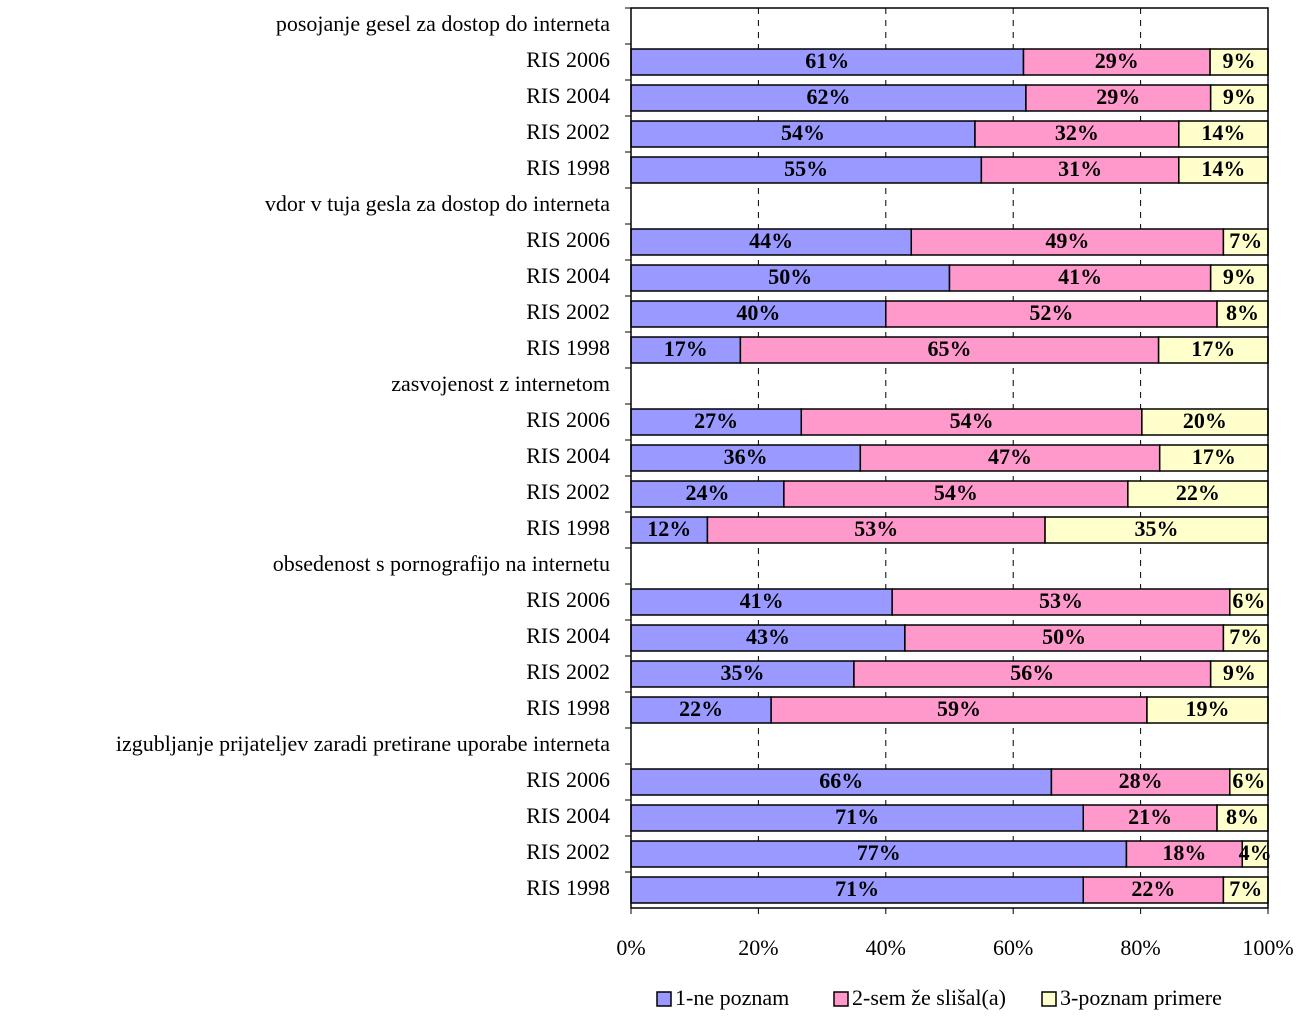  I want to click on value-label: 28%, so click(1141, 780).